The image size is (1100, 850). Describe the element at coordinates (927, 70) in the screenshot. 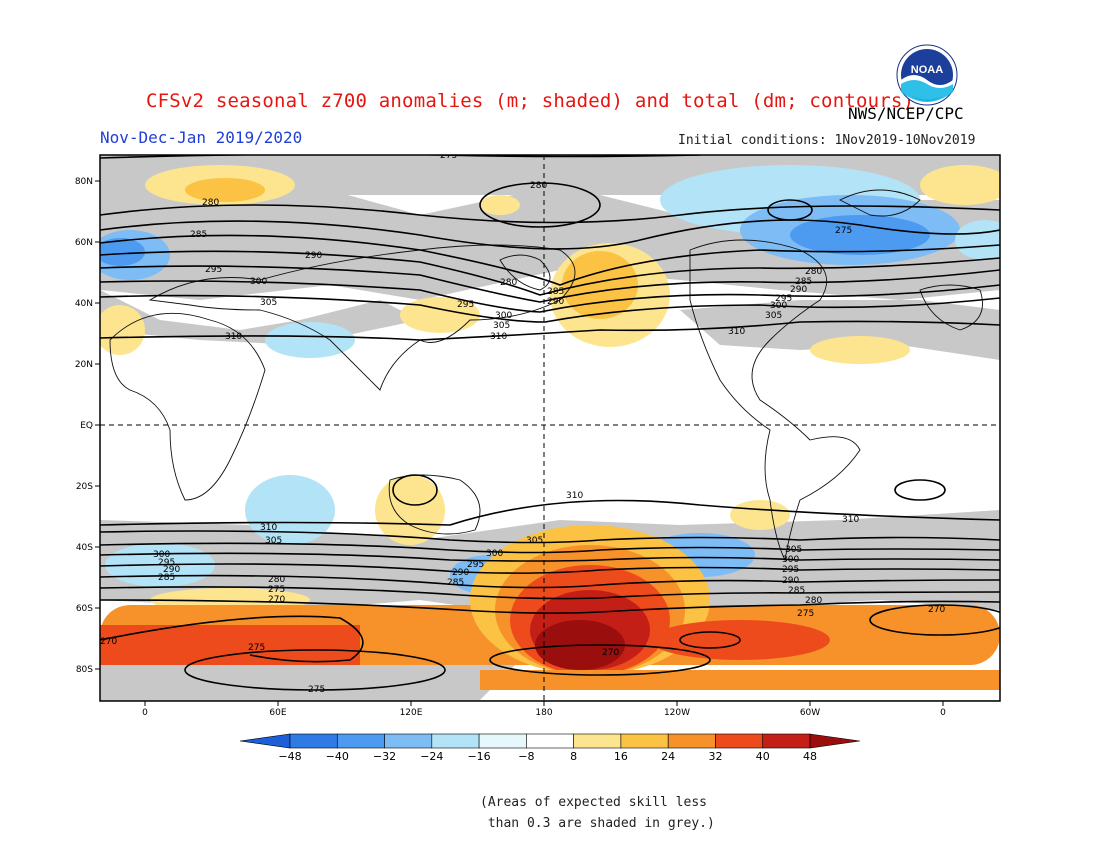

I see `svg-text: NOAA` at that location.